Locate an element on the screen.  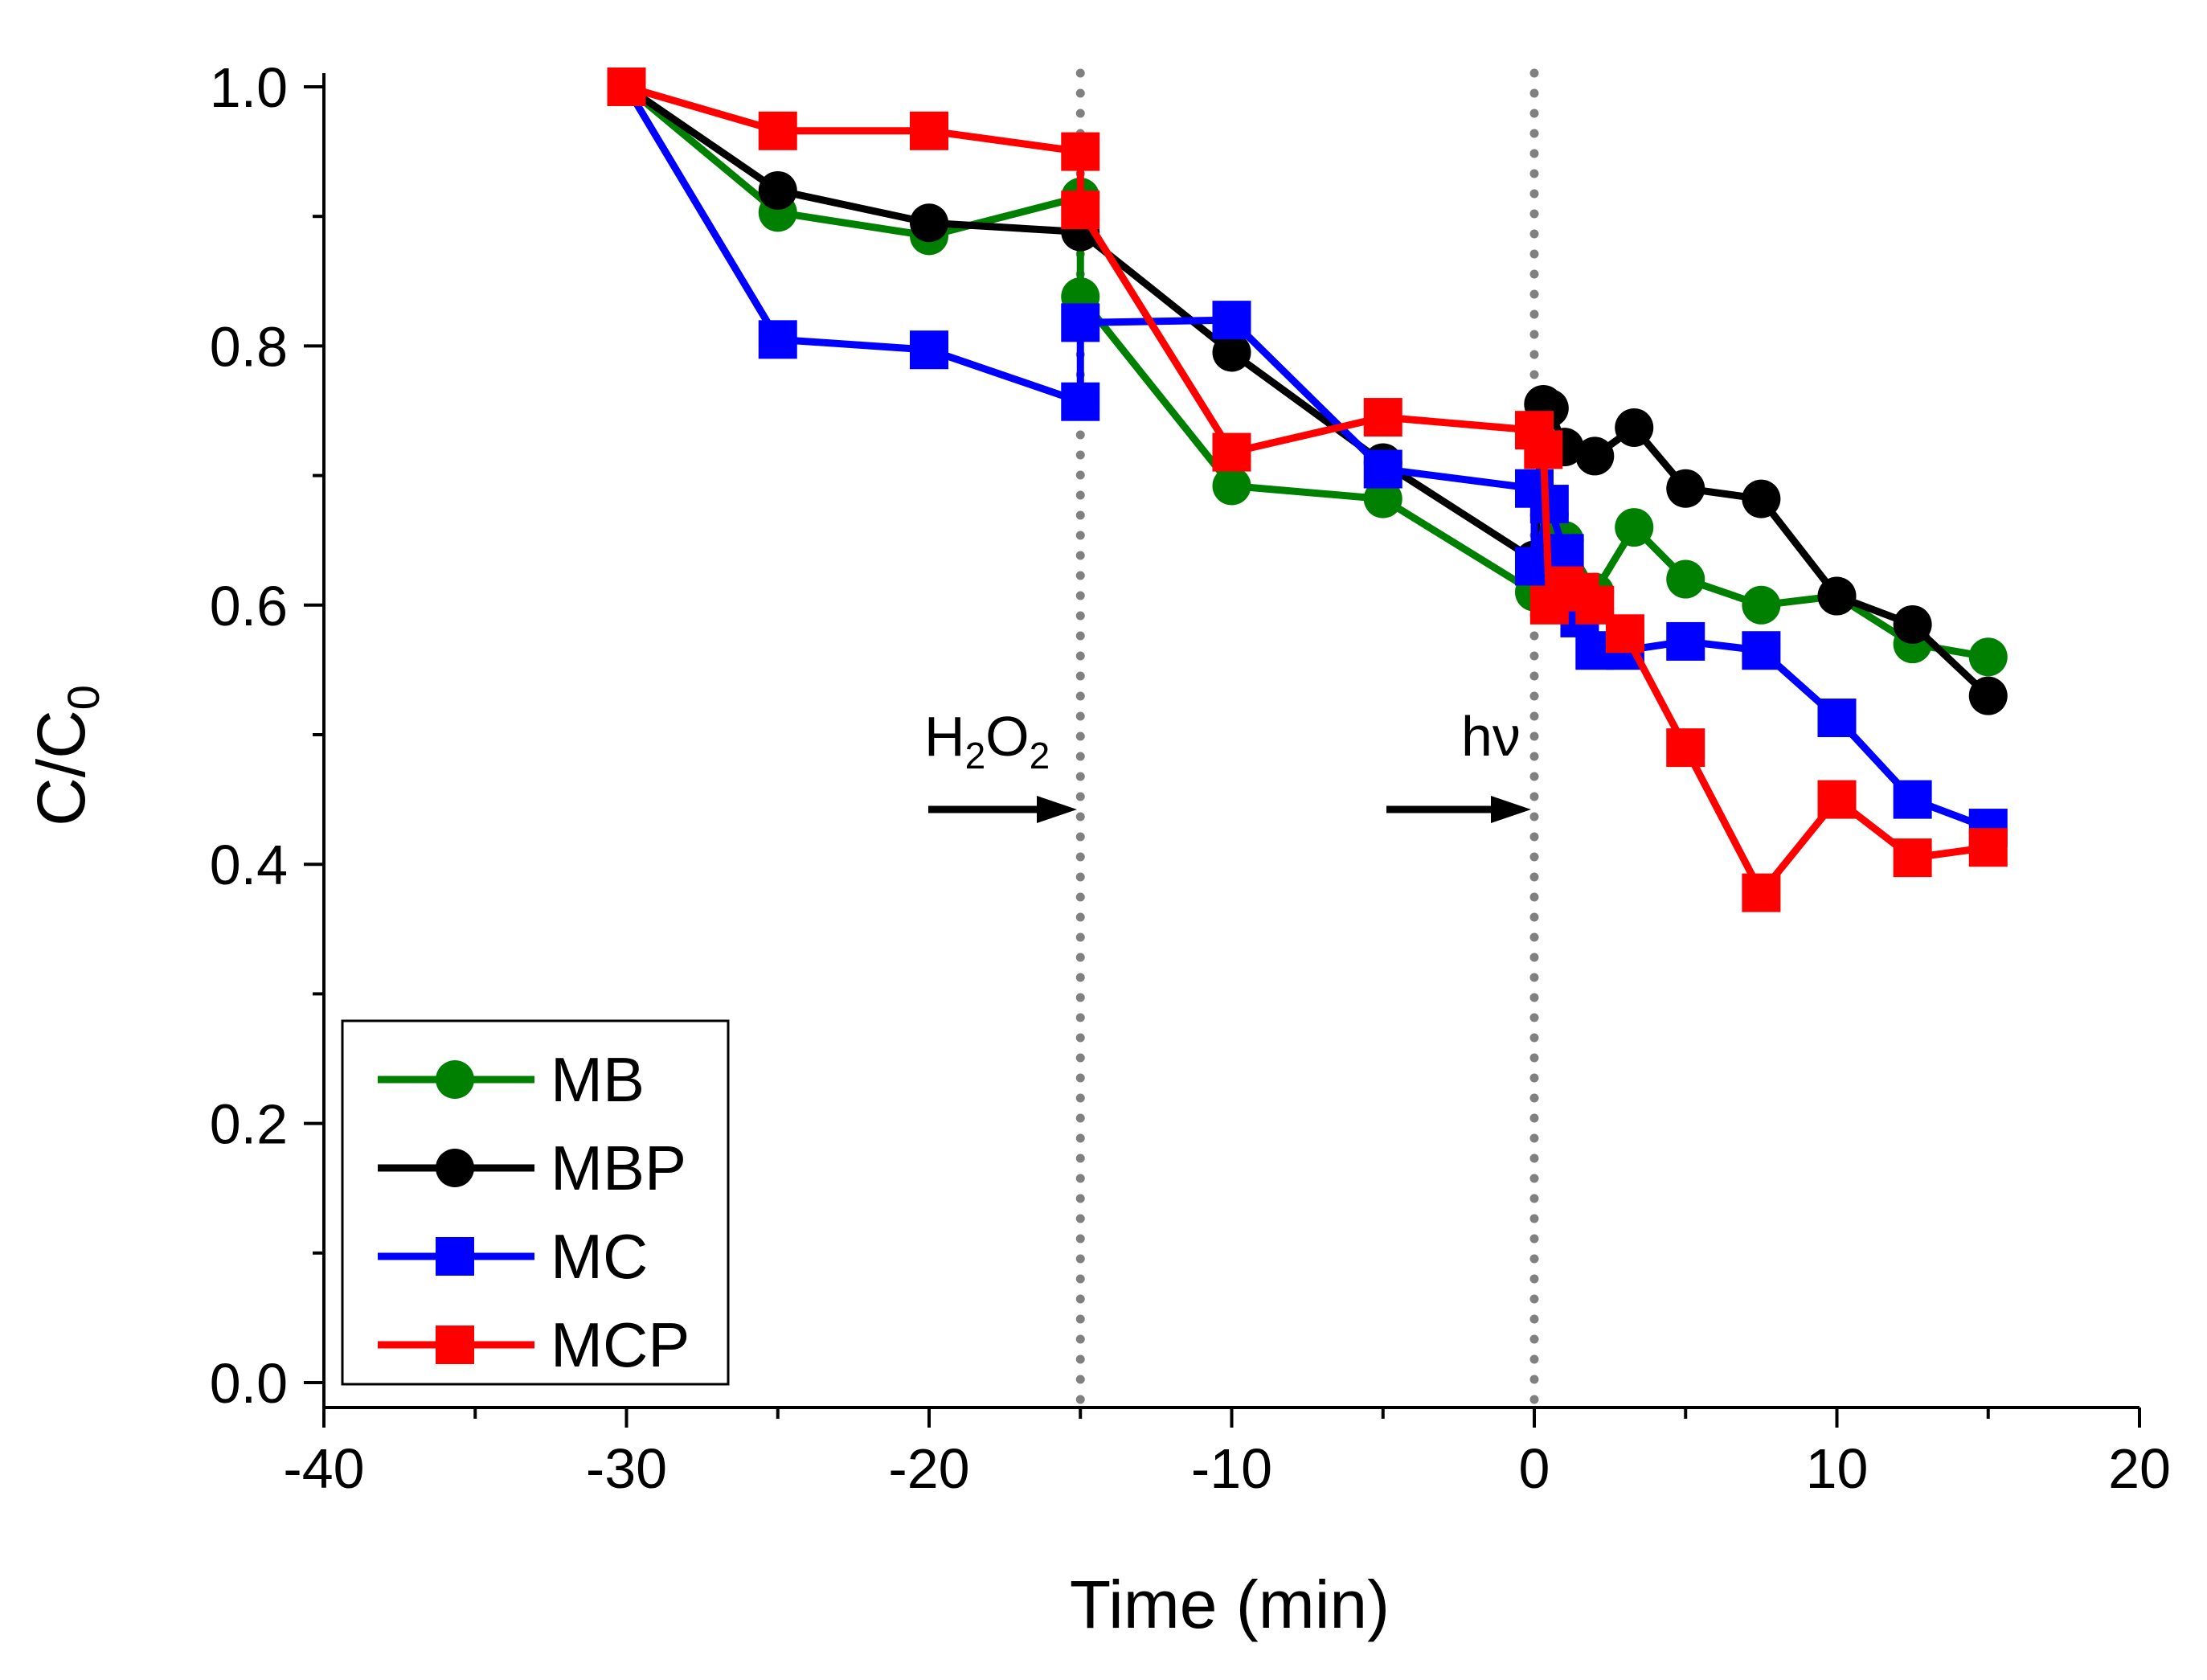
legend-label: MB is located at coordinates (598, 1079).